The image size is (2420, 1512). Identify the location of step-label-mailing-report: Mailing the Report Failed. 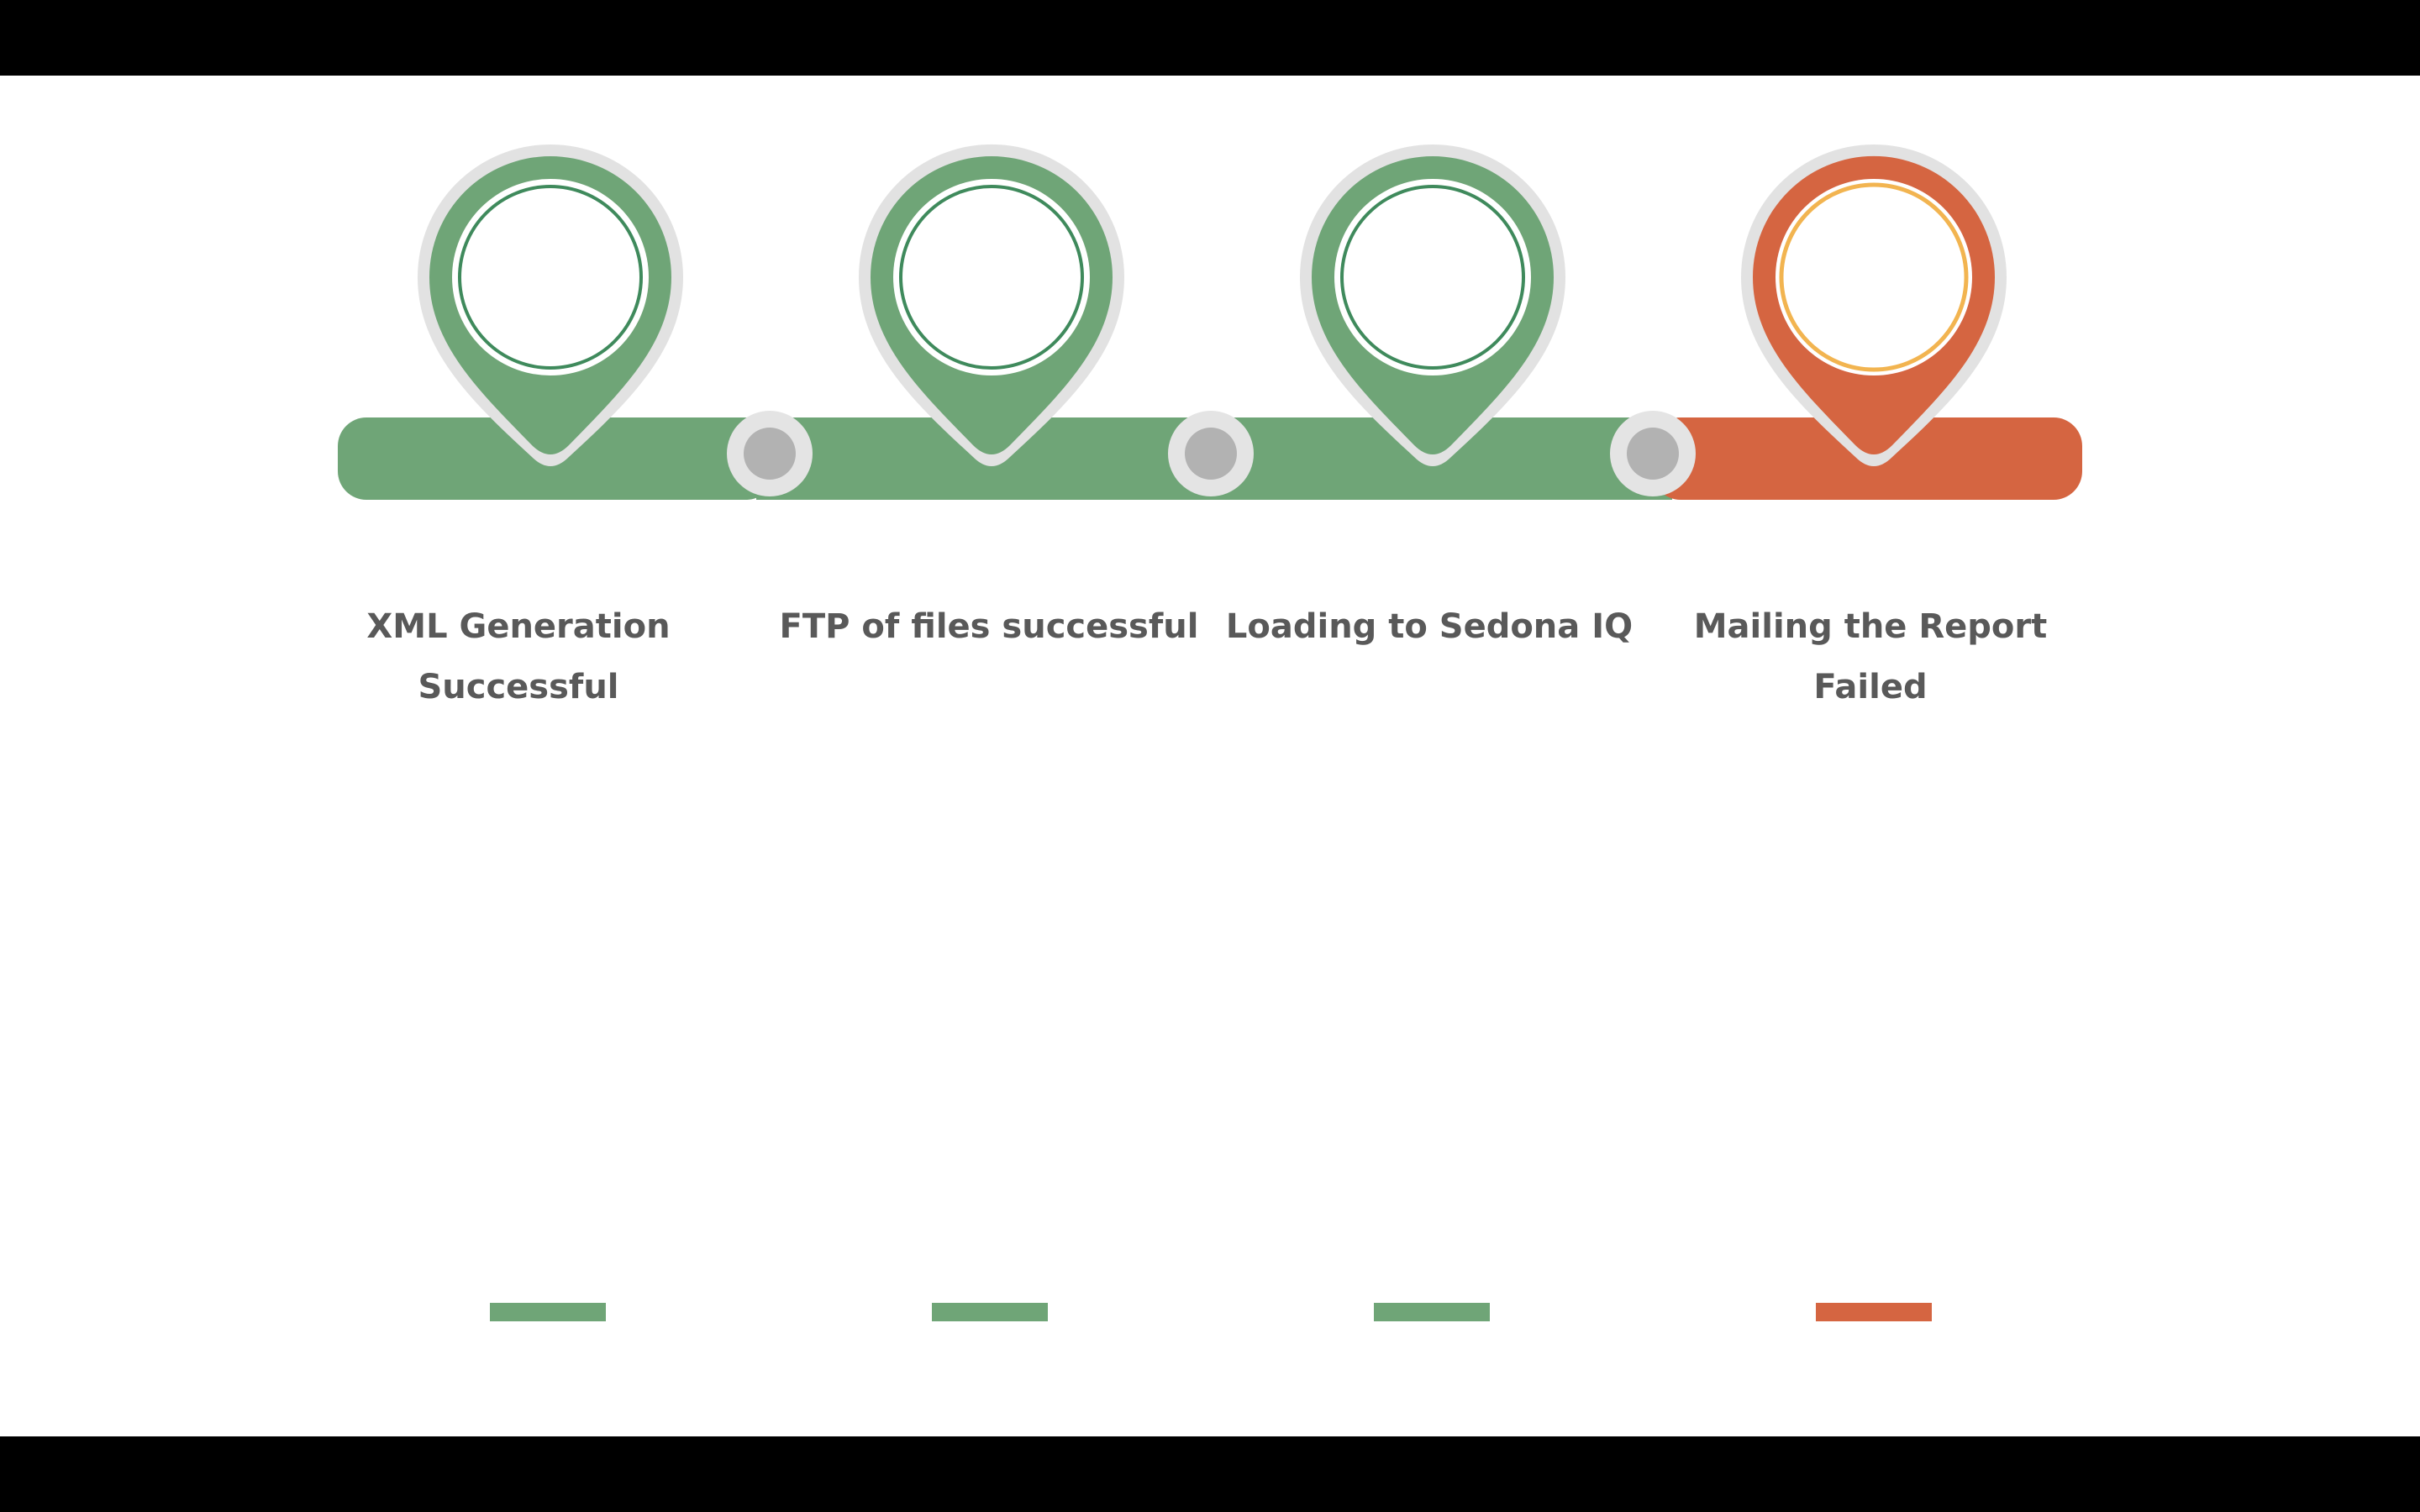
(1870, 656).